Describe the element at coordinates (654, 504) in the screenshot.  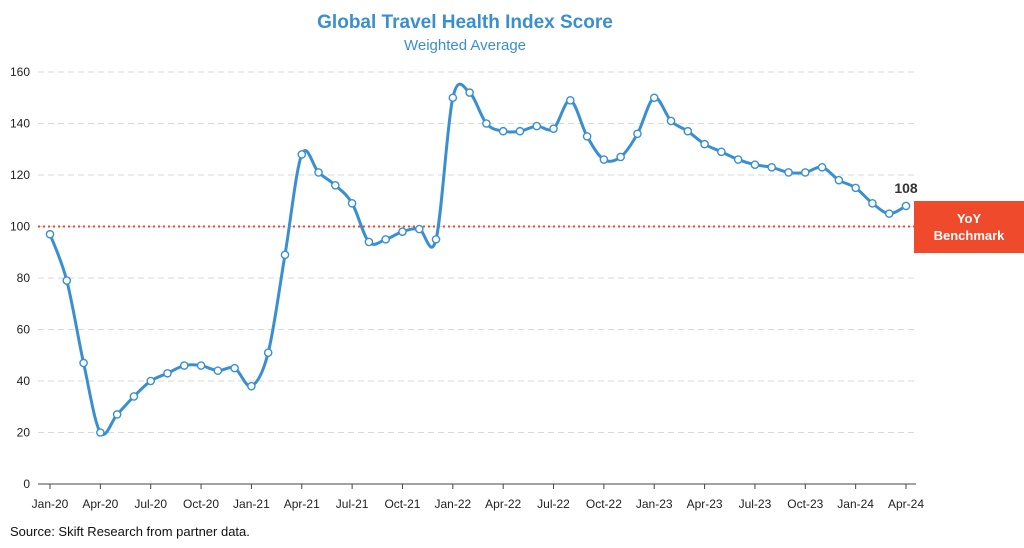
I see `x-tick-label: Jan-23` at that location.